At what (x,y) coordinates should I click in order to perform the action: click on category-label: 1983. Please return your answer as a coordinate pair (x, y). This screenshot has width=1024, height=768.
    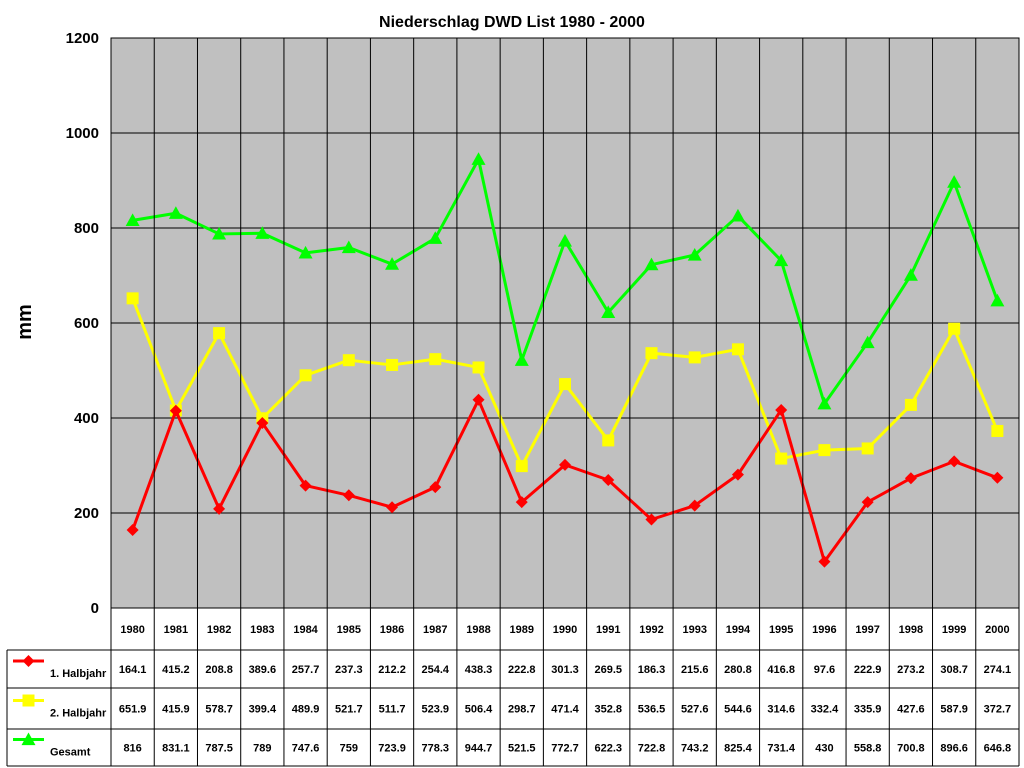
    Looking at the image, I should click on (262, 630).